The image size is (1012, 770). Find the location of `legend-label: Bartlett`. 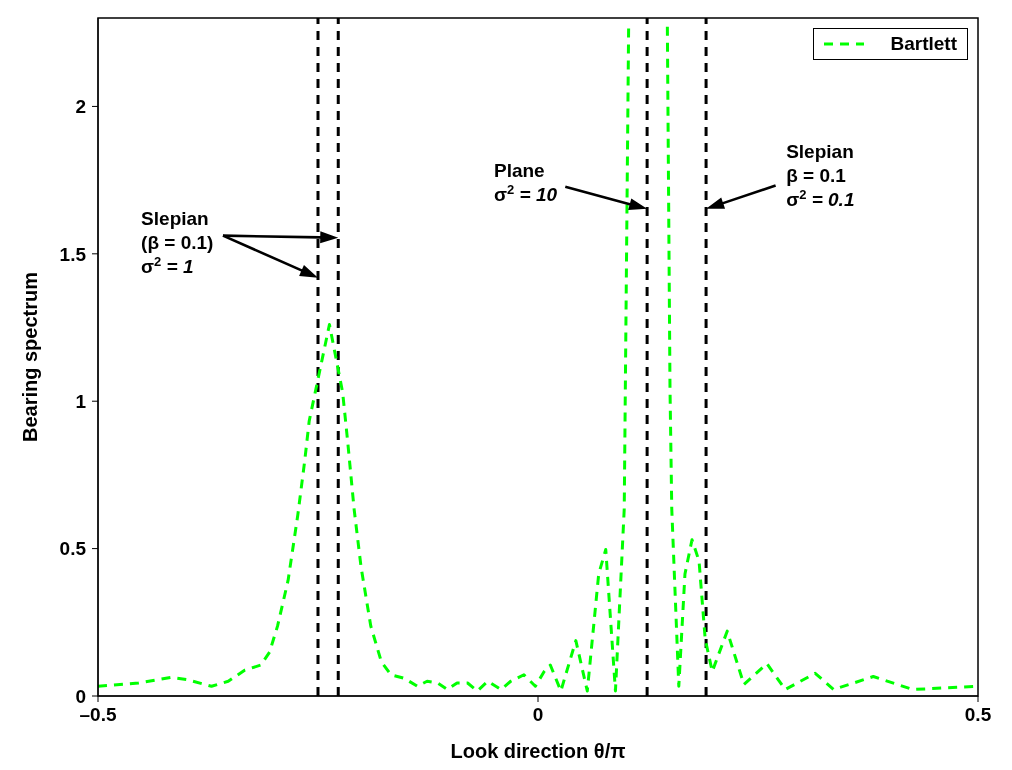

legend-label: Bartlett is located at coordinates (923, 44).